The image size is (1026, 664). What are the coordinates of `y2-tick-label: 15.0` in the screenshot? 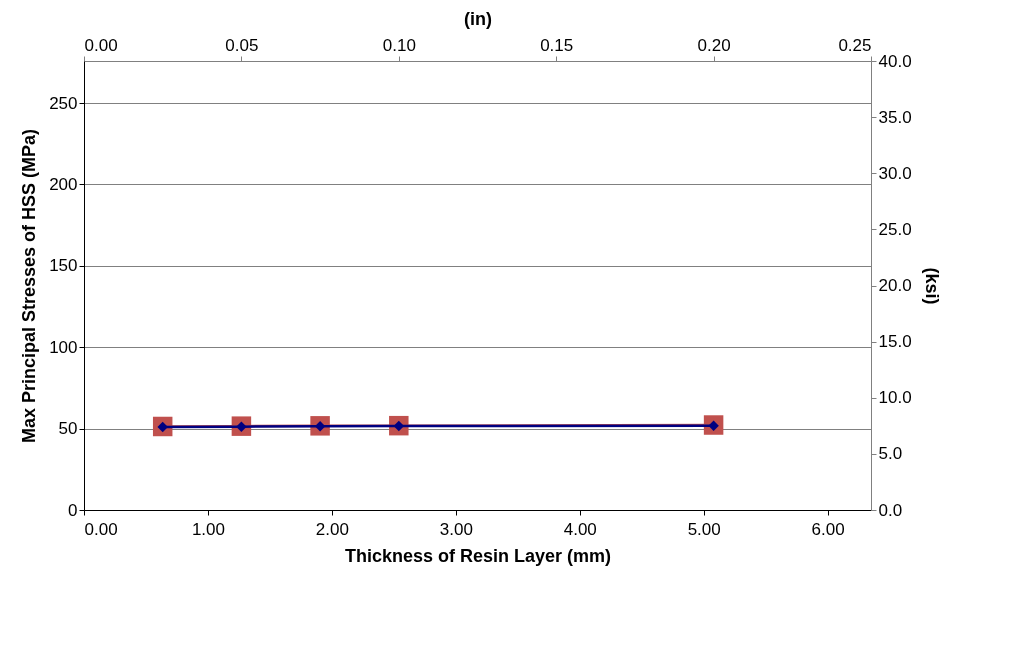 It's located at (895, 342).